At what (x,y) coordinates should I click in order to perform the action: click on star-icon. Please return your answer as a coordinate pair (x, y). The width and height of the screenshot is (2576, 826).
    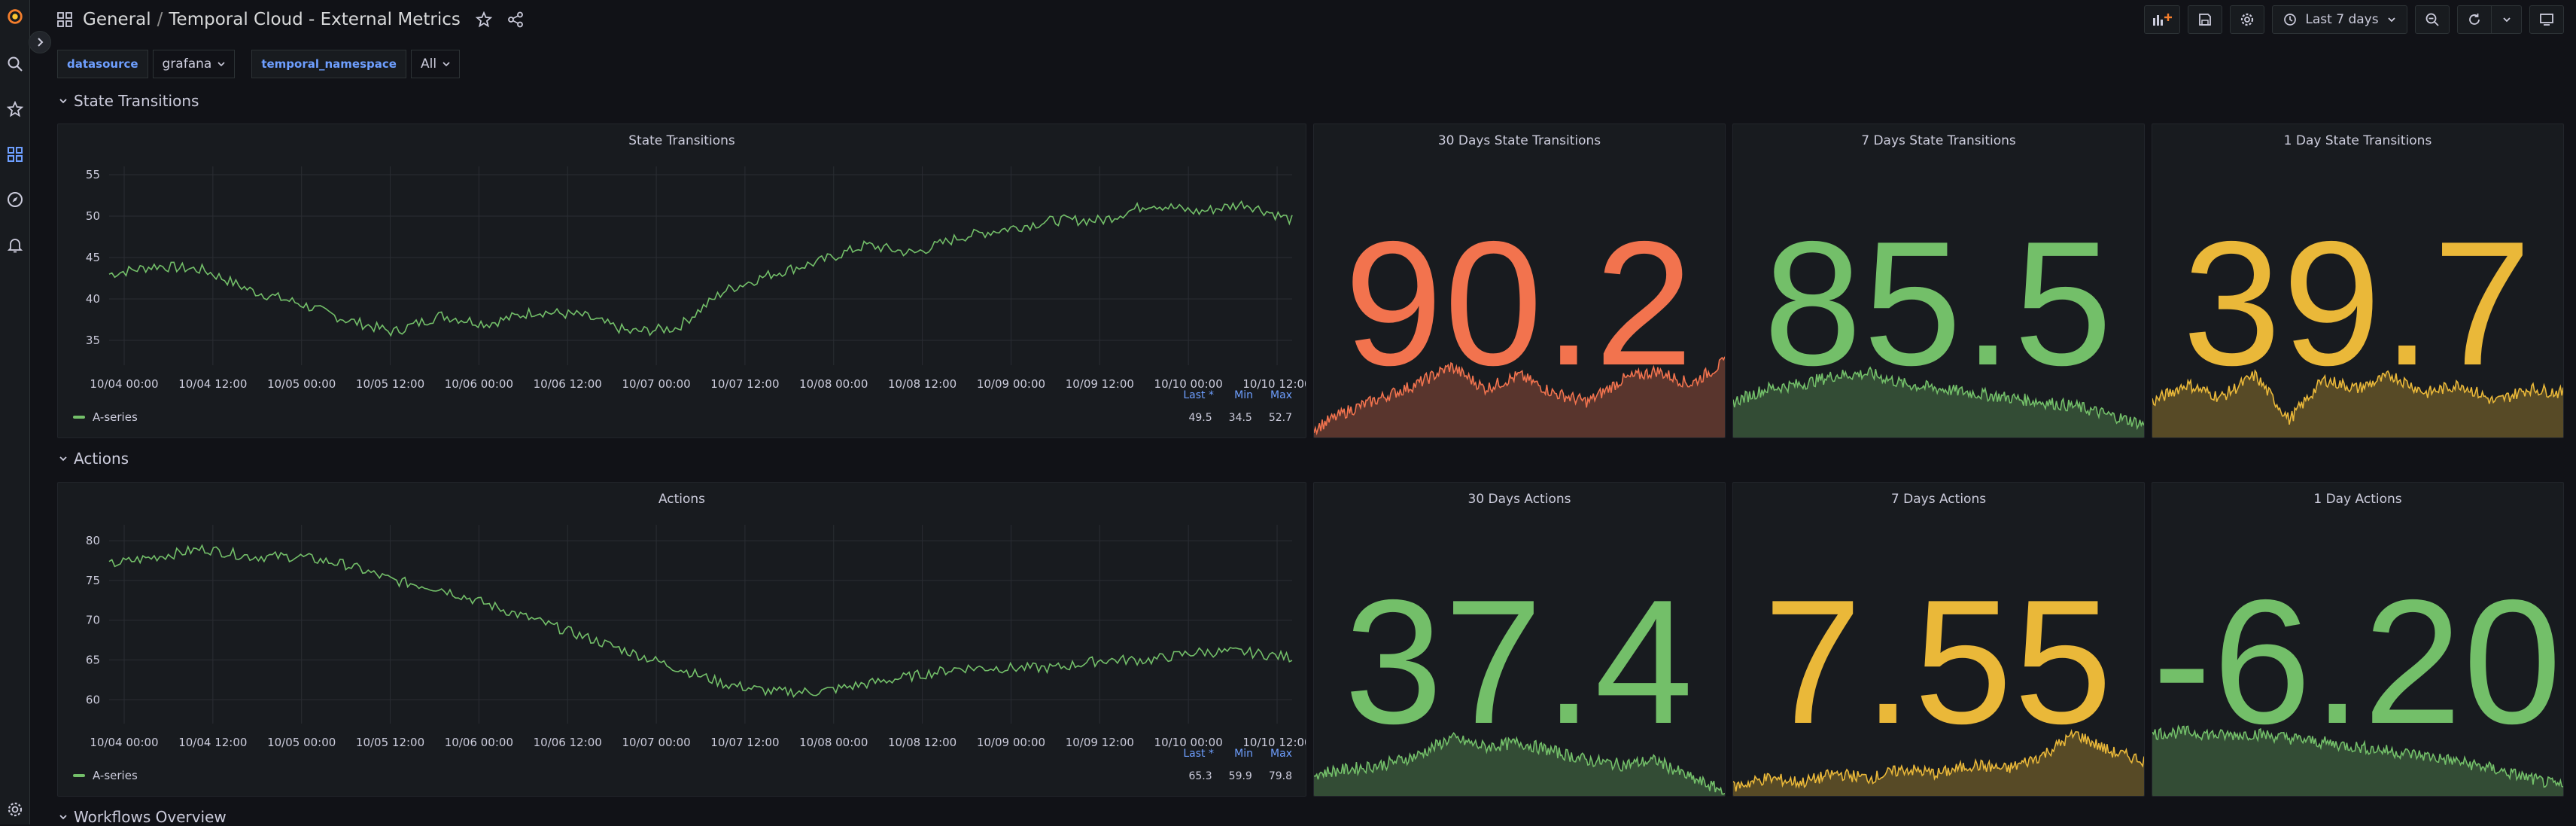
    Looking at the image, I should click on (483, 19).